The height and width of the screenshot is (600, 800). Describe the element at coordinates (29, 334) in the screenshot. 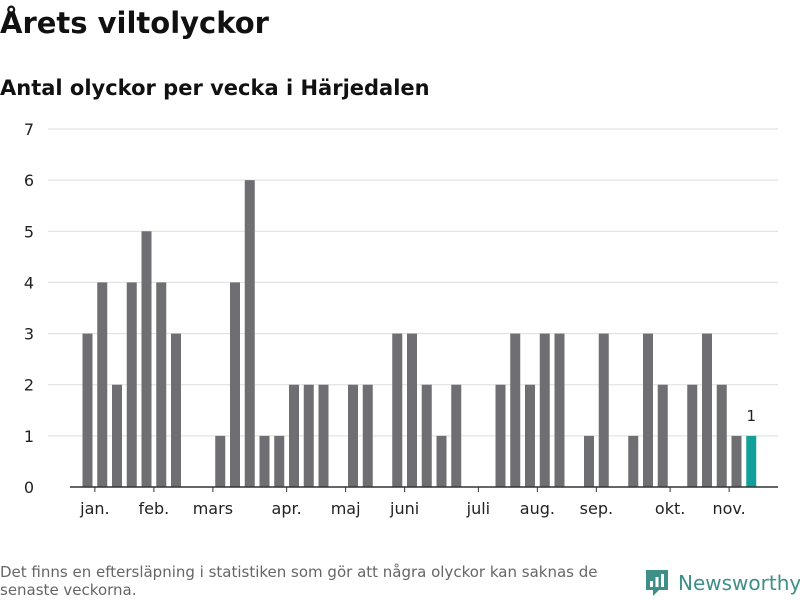

I see `y-tick-label: 3` at that location.